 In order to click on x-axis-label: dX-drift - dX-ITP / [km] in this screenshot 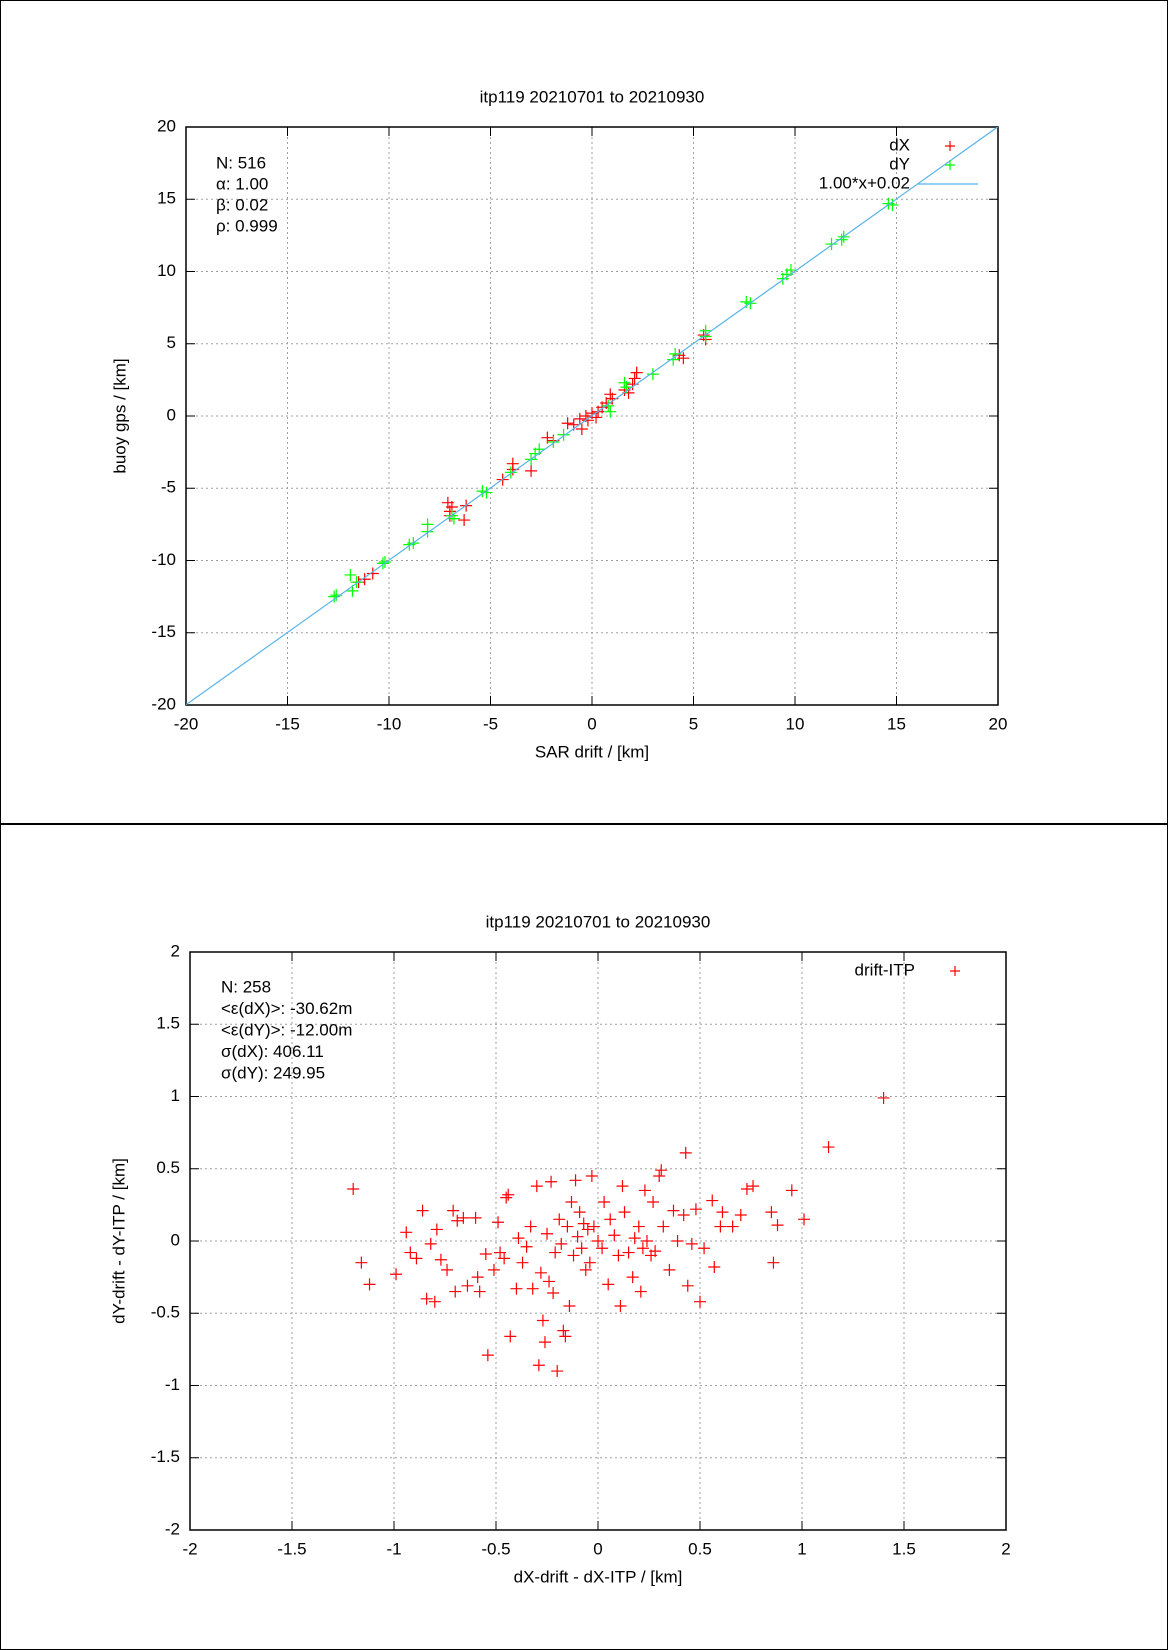, I will do `click(598, 1576)`.